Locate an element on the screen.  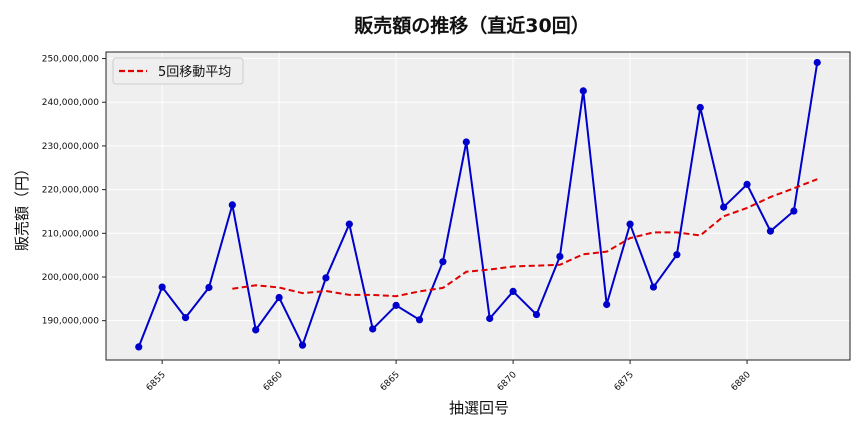
y-tick-label: 200,000,000 is located at coordinates (71, 278).